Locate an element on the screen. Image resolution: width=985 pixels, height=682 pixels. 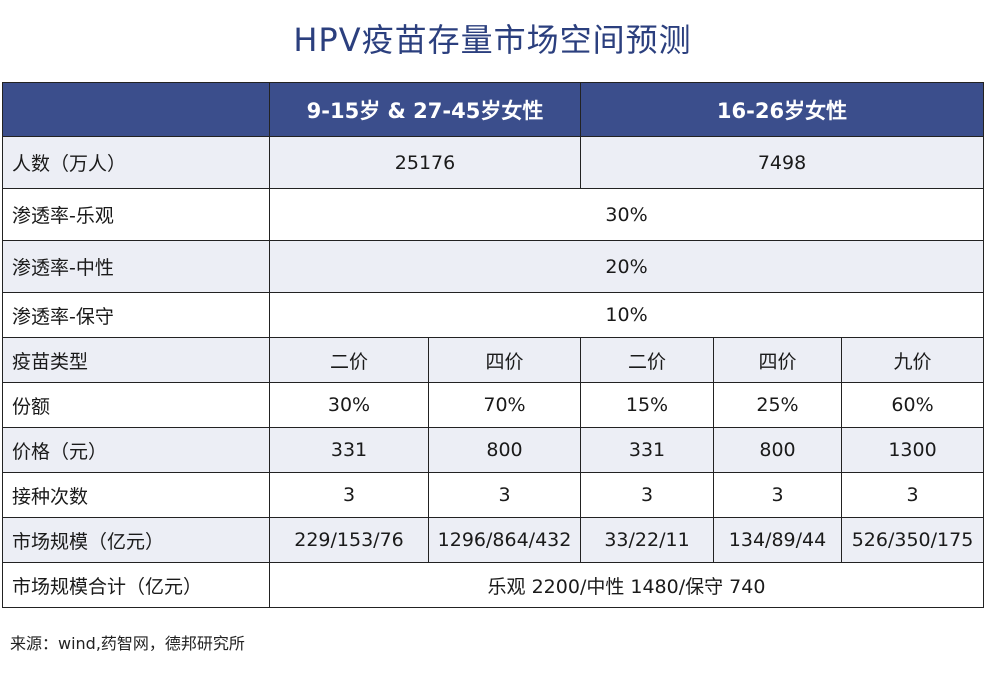
row-label-population: 人数（万人） is located at coordinates (136, 162).